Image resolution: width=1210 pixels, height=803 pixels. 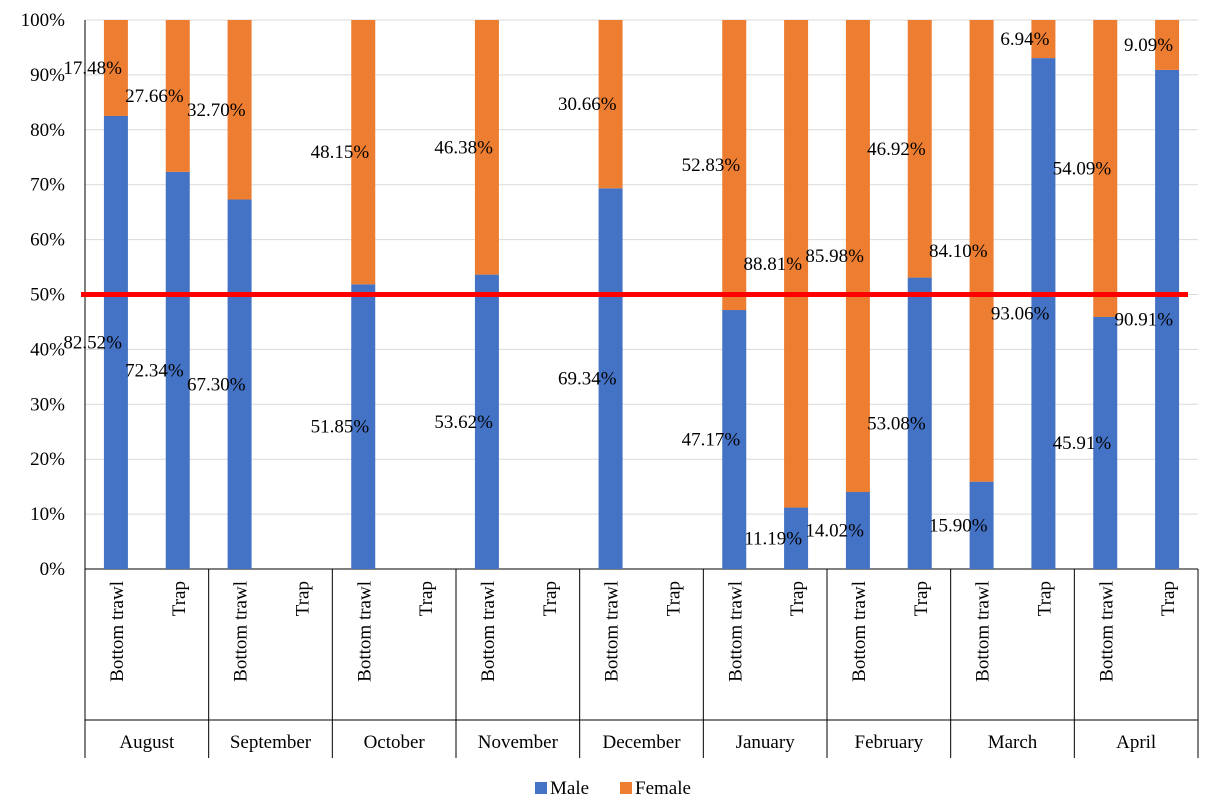 What do you see at coordinates (587, 379) in the screenshot?
I see `data-label-male: 69.34%` at bounding box center [587, 379].